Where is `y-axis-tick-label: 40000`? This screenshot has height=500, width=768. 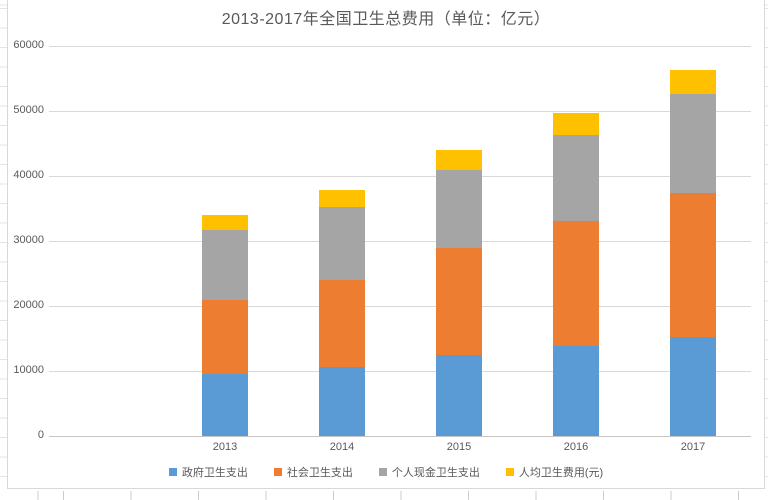
y-axis-tick-label: 40000 is located at coordinates (28, 175).